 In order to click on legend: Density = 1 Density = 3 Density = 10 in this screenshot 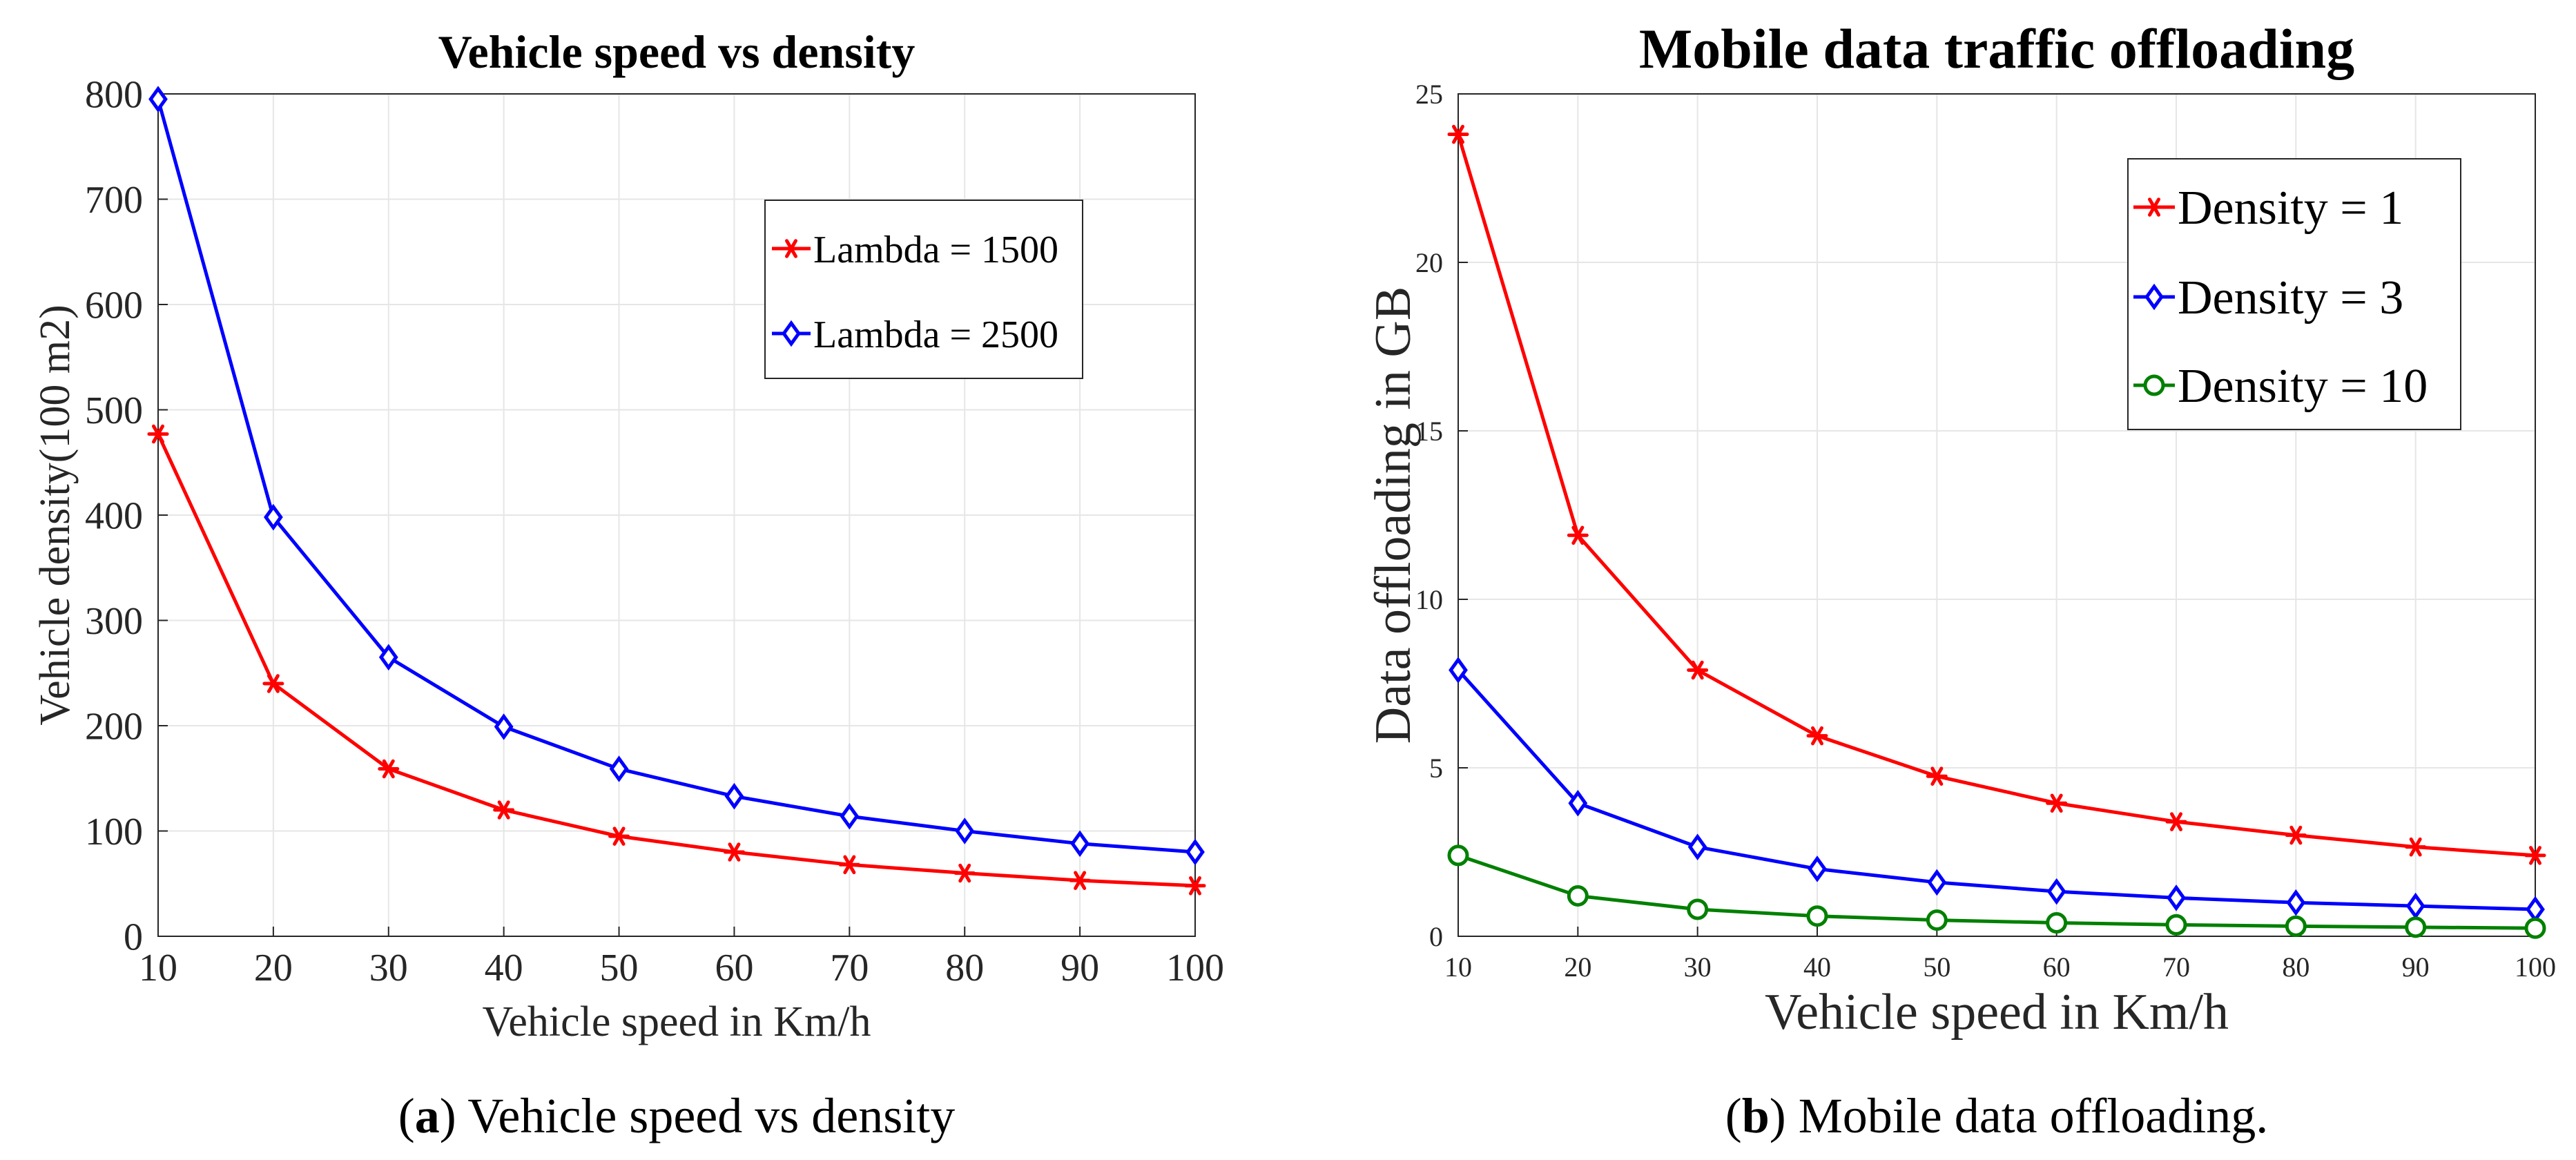, I will do `click(2294, 294)`.